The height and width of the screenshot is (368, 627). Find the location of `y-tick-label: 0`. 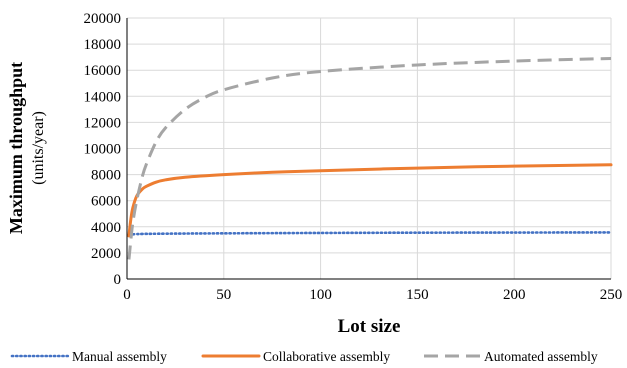

y-tick-label: 0 is located at coordinates (118, 280).